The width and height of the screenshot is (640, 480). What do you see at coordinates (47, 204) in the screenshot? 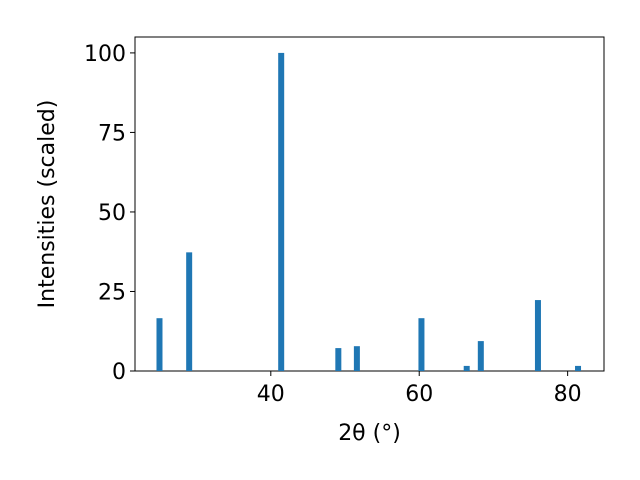
I see `y-axis-label: Intensities (scaled)` at bounding box center [47, 204].